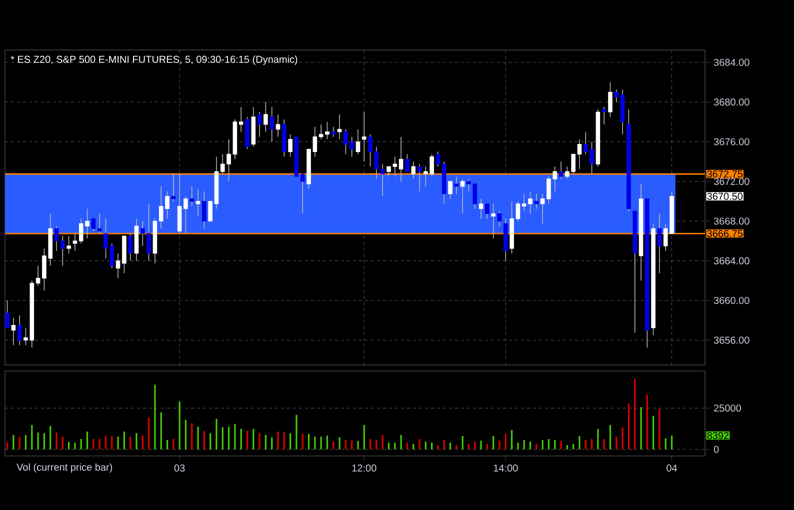 The image size is (794, 510). What do you see at coordinates (154, 60) in the screenshot?
I see `text: * ES Z20, S&P 500 E-MINI FUTURES, 5, 09:30-16:15 (Dynamic)` at bounding box center [154, 60].